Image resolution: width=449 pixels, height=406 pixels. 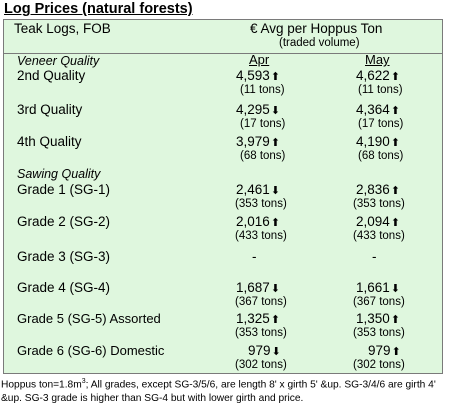 I want to click on price-apr: 4,593⬆, so click(x=259, y=75).